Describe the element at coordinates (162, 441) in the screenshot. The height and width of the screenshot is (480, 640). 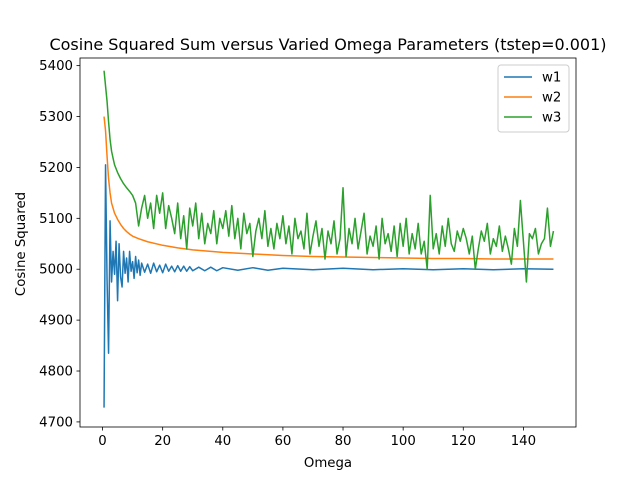
I see `x-tick-label: 20` at that location.